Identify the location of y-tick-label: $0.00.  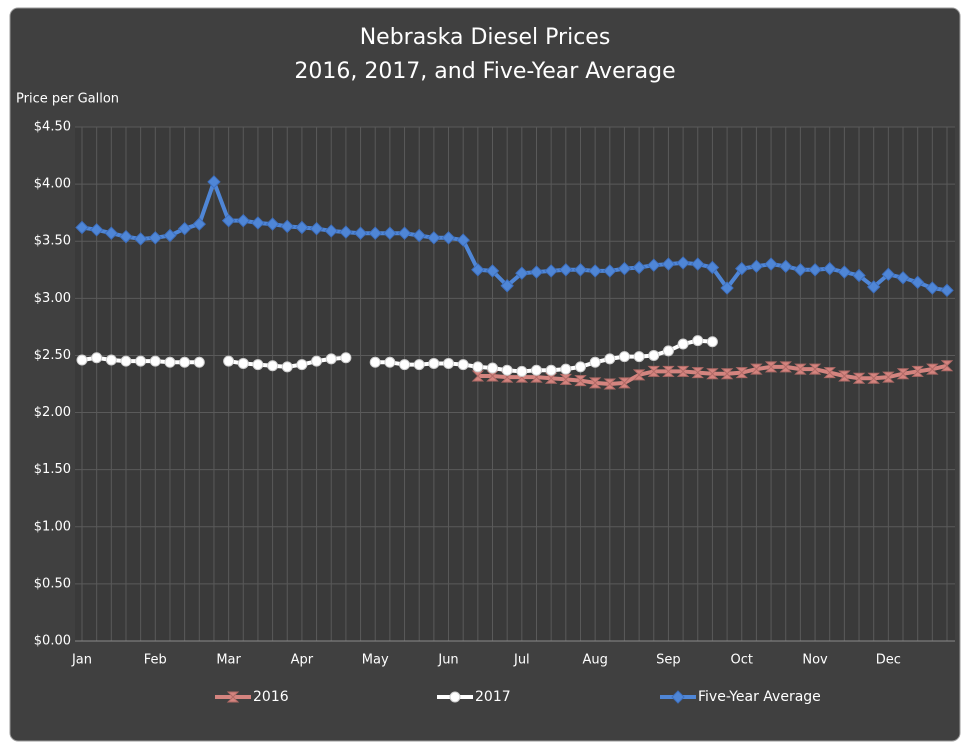
(52, 641).